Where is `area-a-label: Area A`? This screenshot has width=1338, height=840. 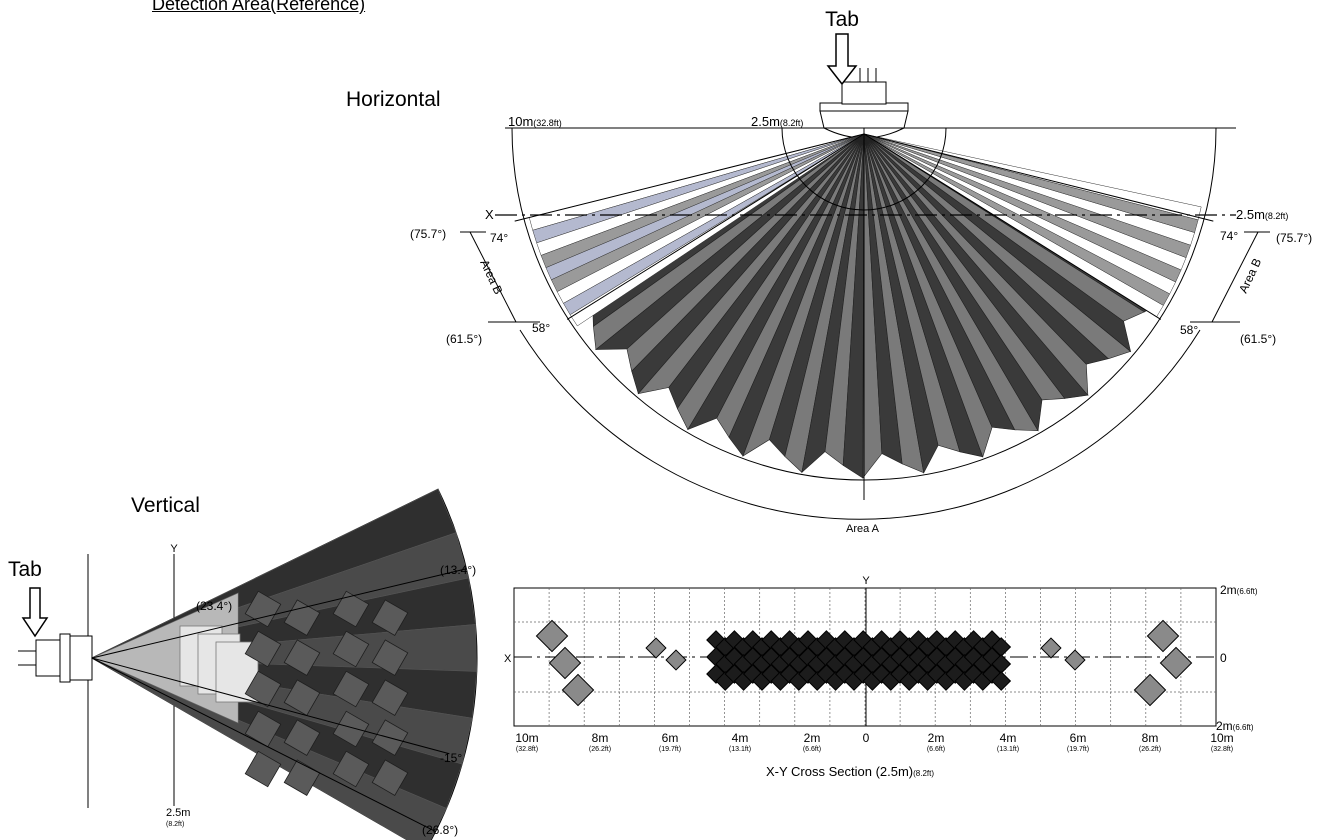
area-a-label: Area A is located at coordinates (863, 529).